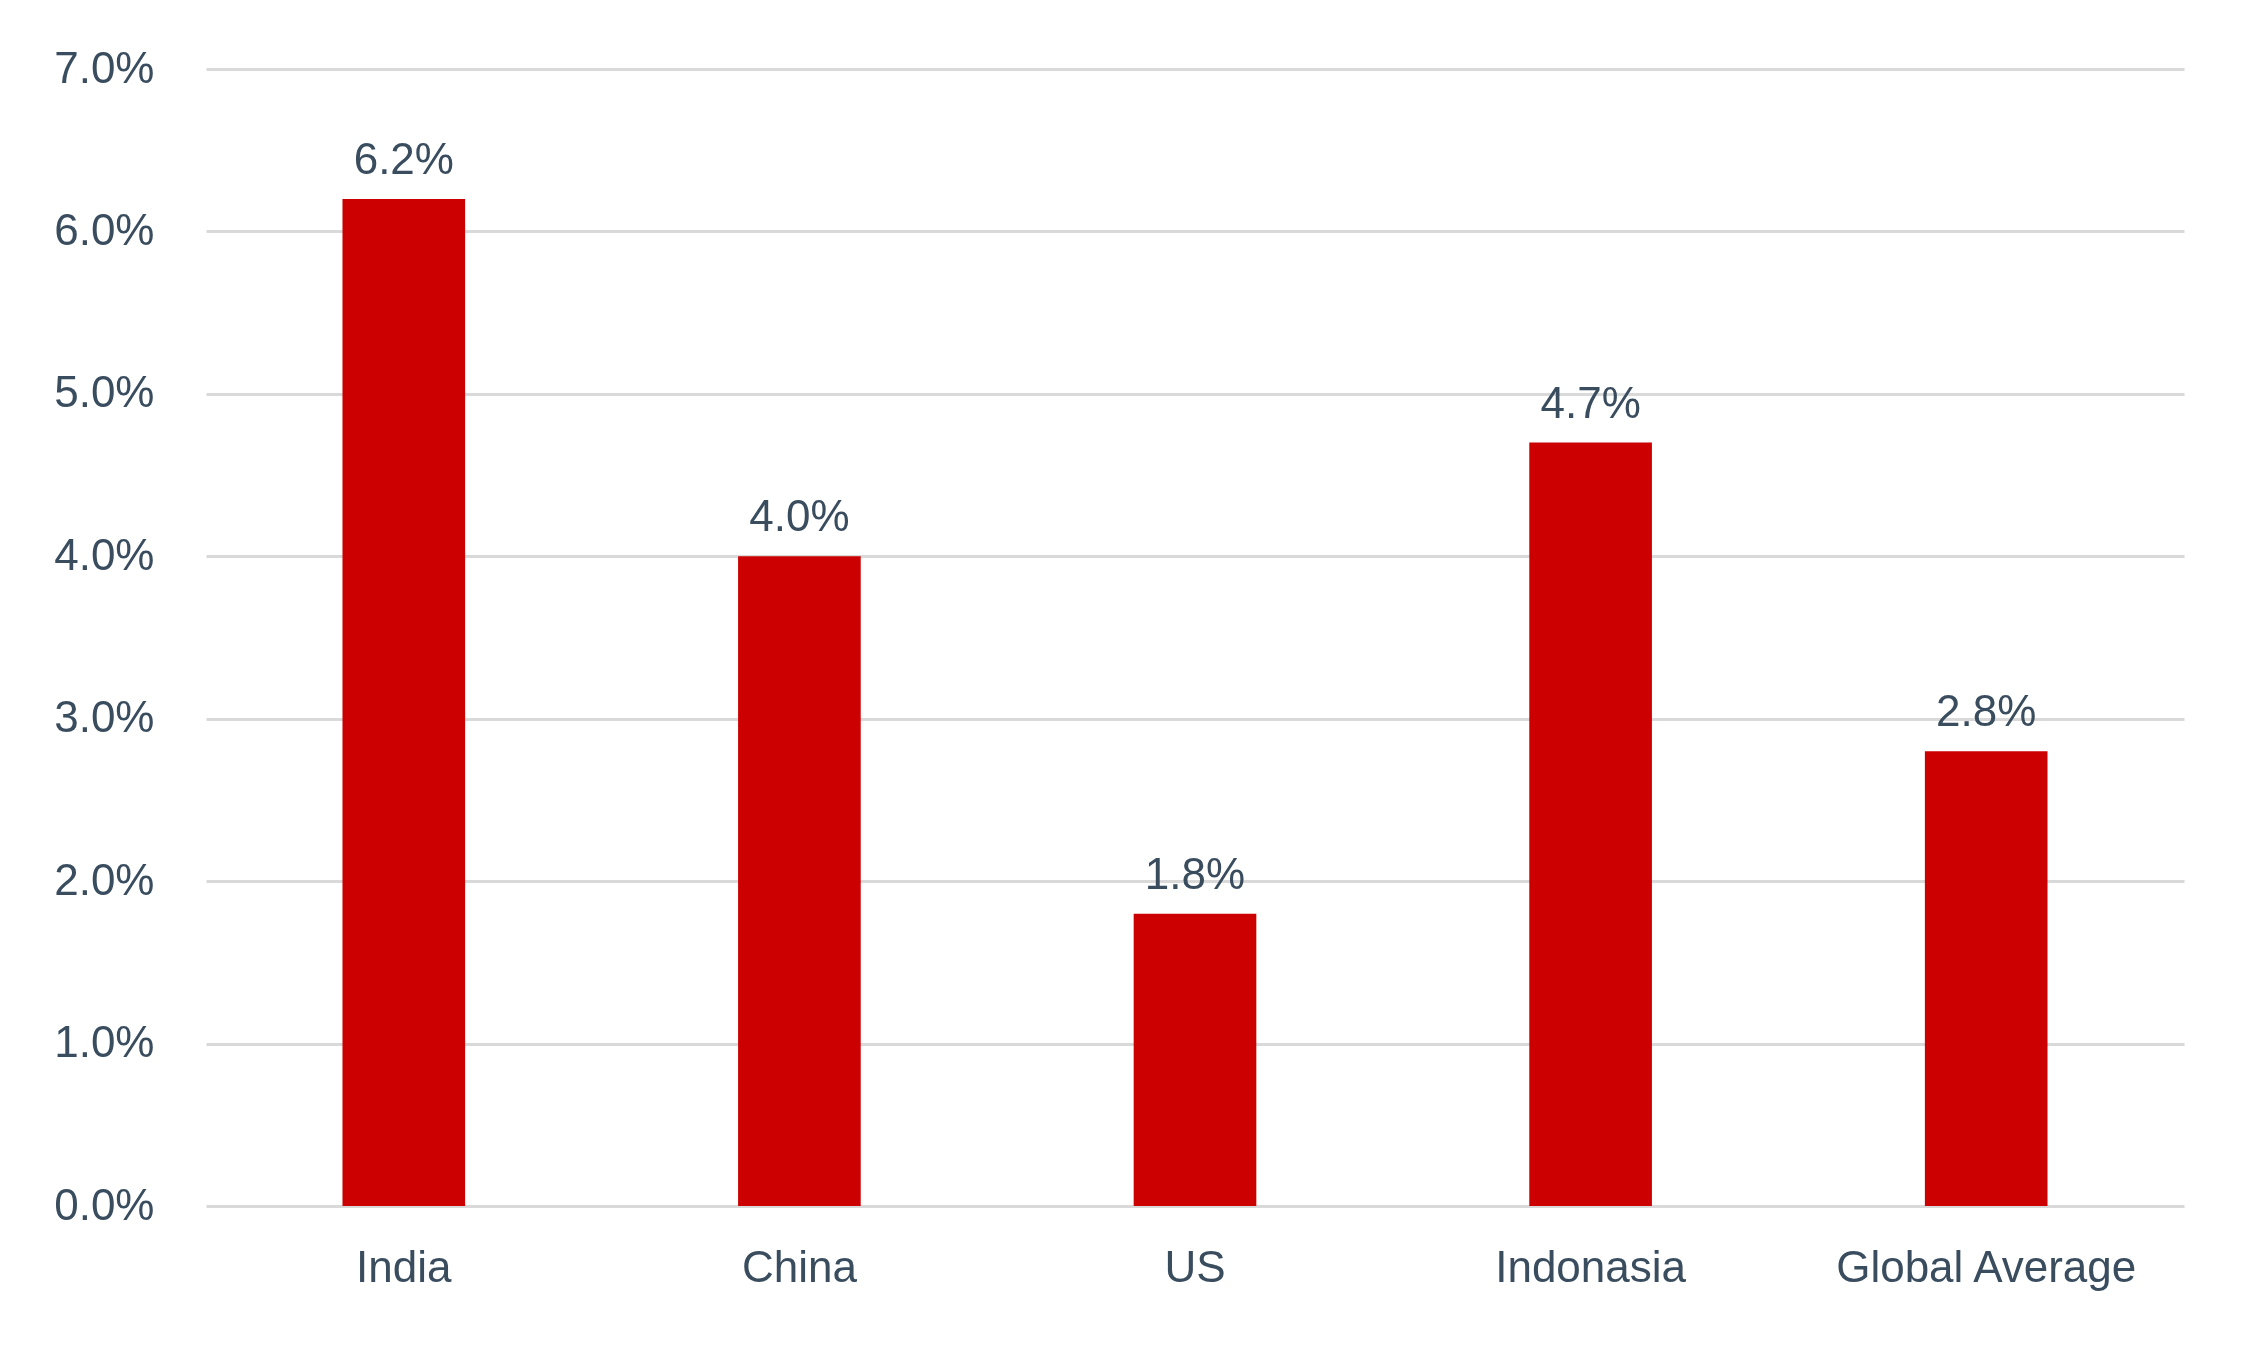 The width and height of the screenshot is (2256, 1356). I want to click on x-tick-label: China, so click(799, 1266).